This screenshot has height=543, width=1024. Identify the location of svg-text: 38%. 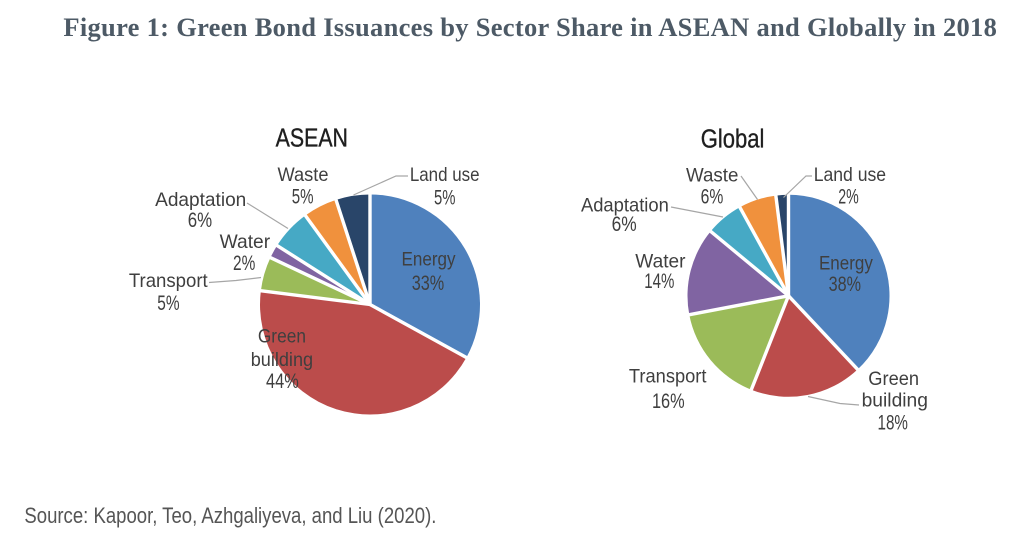
(845, 284).